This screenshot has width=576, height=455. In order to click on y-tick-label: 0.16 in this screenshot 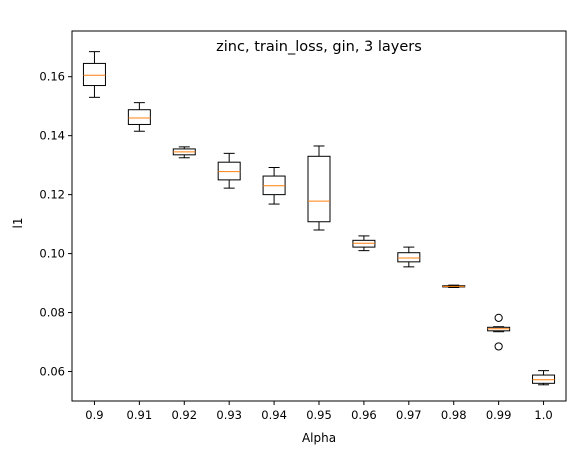, I will do `click(52, 77)`.